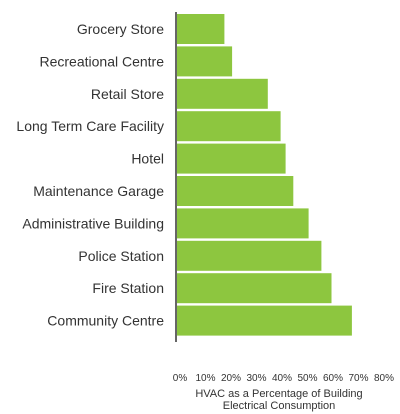 Image resolution: width=400 pixels, height=414 pixels. Describe the element at coordinates (256, 378) in the screenshot. I see `x-tick-label: 30%` at that location.